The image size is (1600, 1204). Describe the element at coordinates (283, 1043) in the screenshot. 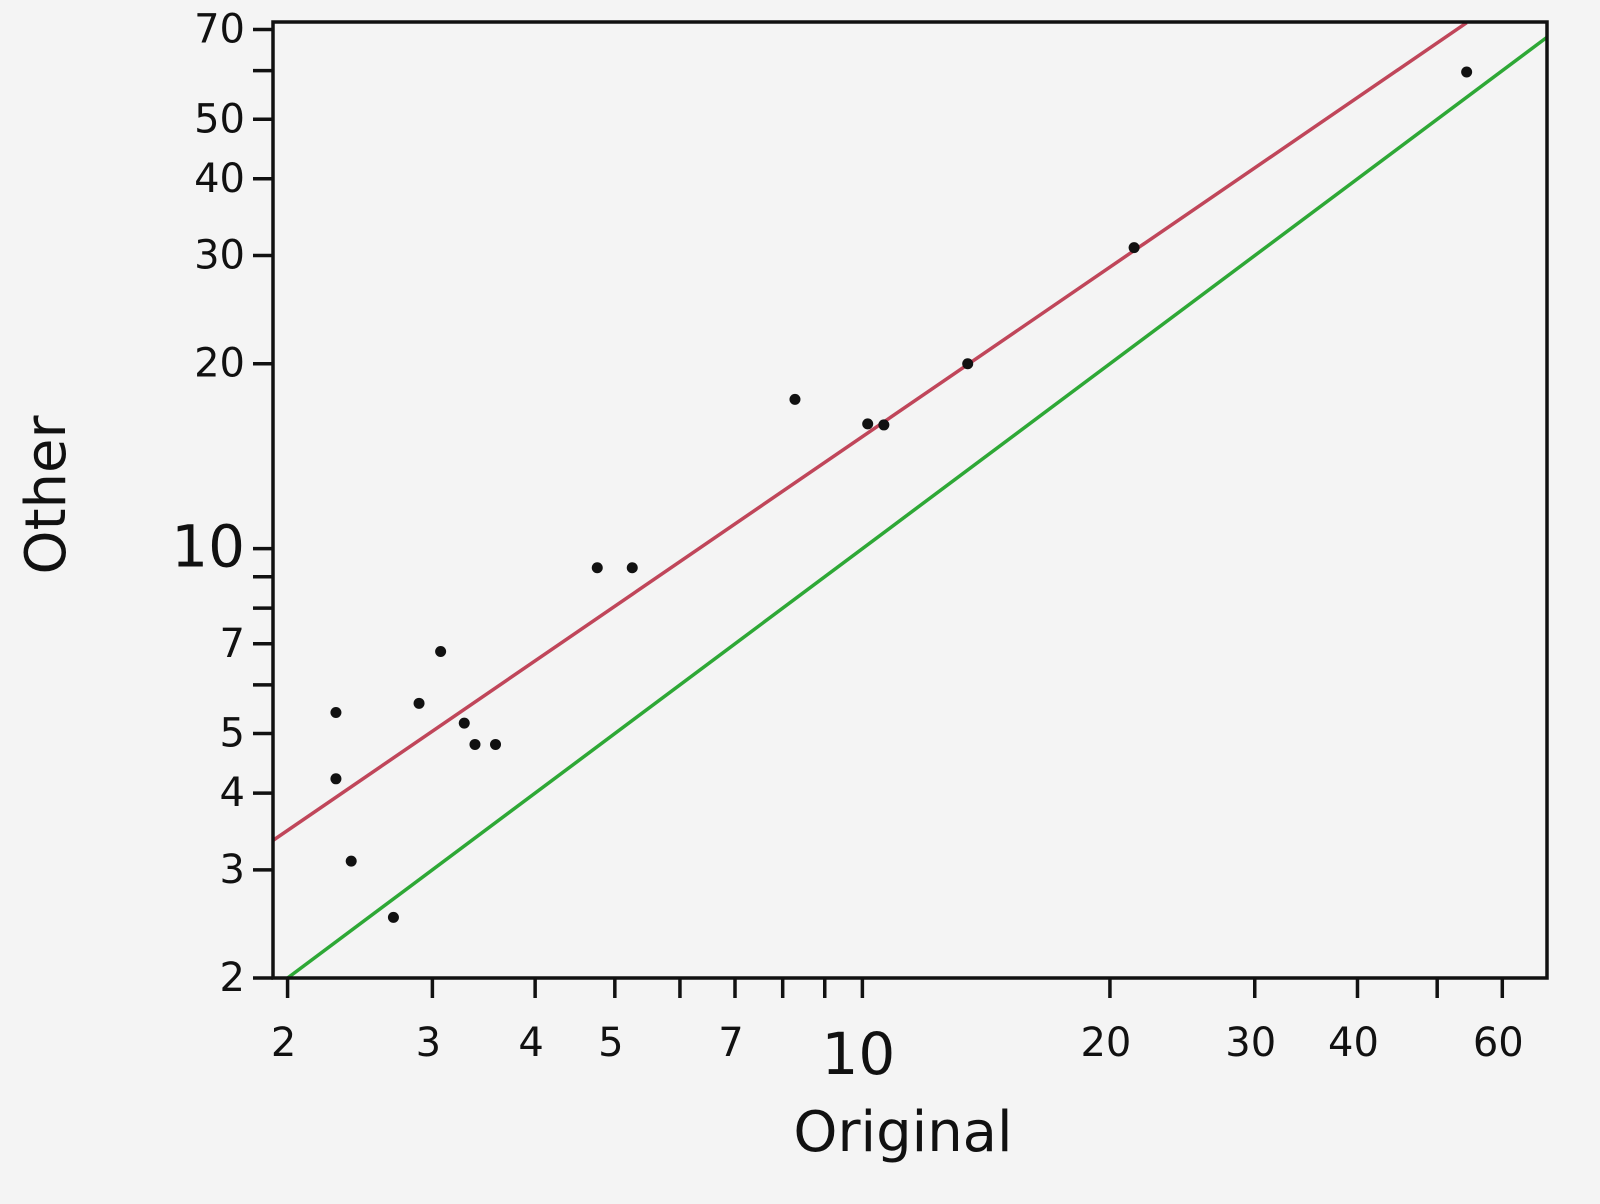

I see `x-tick-label: 2` at that location.